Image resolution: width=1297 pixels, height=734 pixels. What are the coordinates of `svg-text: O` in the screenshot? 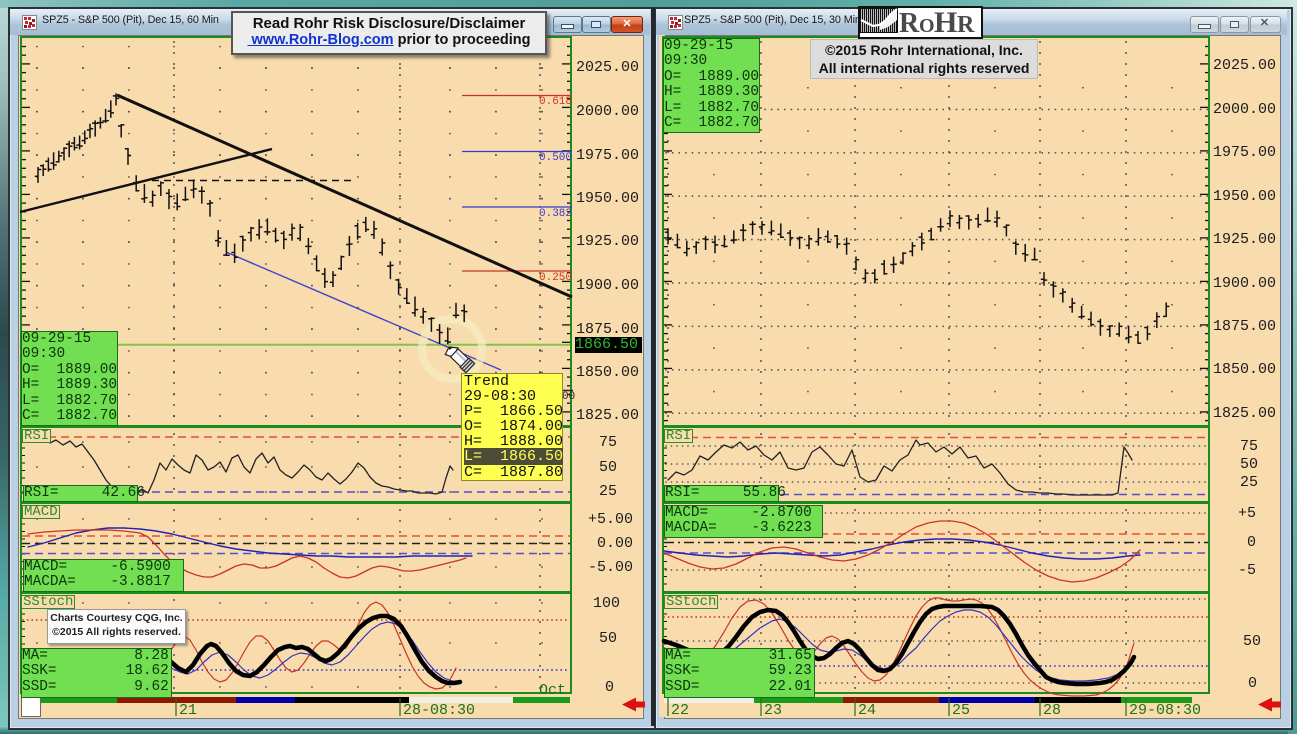 It's located at (927, 25).